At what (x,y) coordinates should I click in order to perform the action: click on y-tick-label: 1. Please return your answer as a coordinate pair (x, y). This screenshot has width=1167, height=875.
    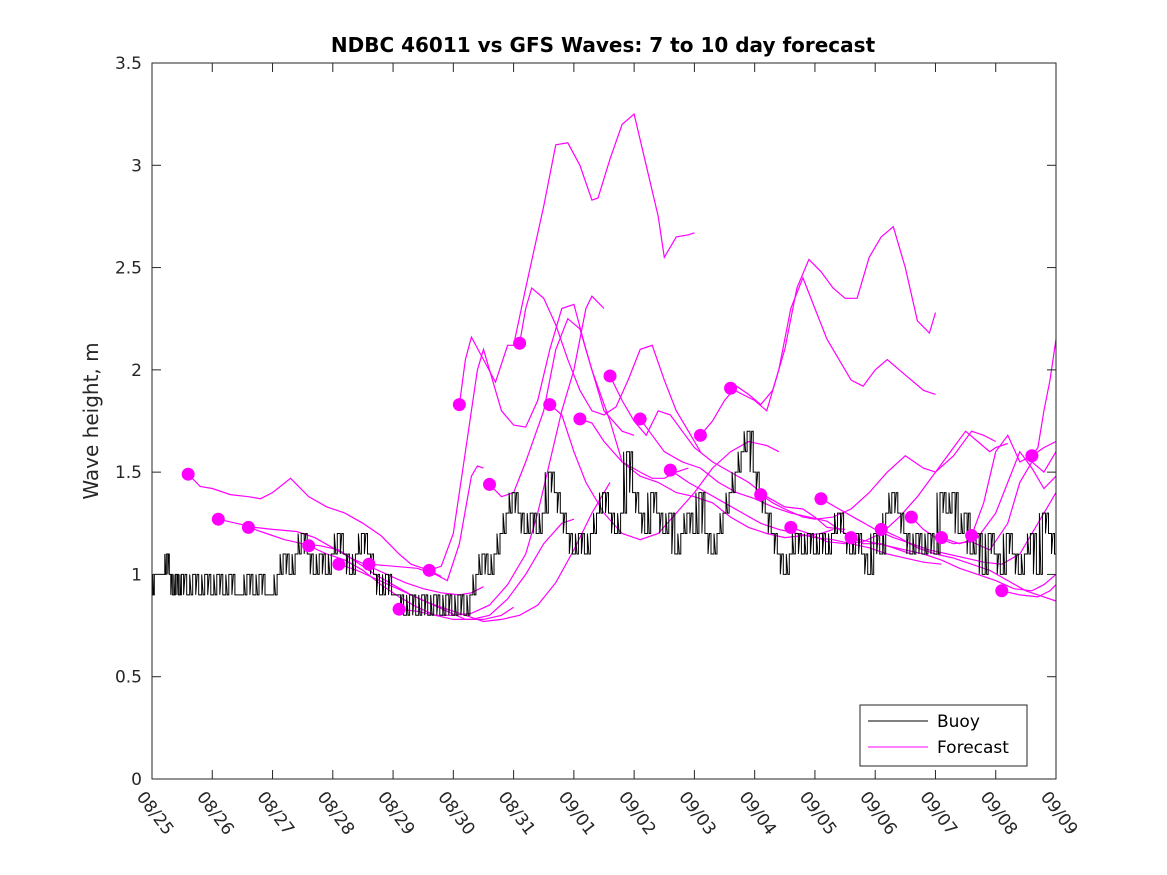
    Looking at the image, I should click on (136, 575).